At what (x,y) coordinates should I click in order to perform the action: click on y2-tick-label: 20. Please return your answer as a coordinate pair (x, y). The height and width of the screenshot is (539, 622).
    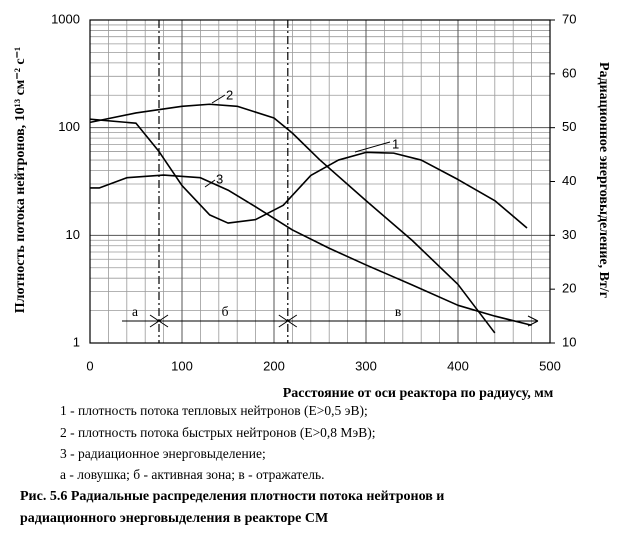
    Looking at the image, I should click on (569, 288).